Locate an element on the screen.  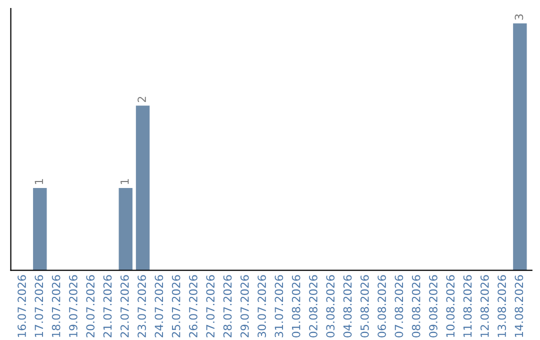
x-tick-label: 23.07.2026 is located at coordinates (142, 306).